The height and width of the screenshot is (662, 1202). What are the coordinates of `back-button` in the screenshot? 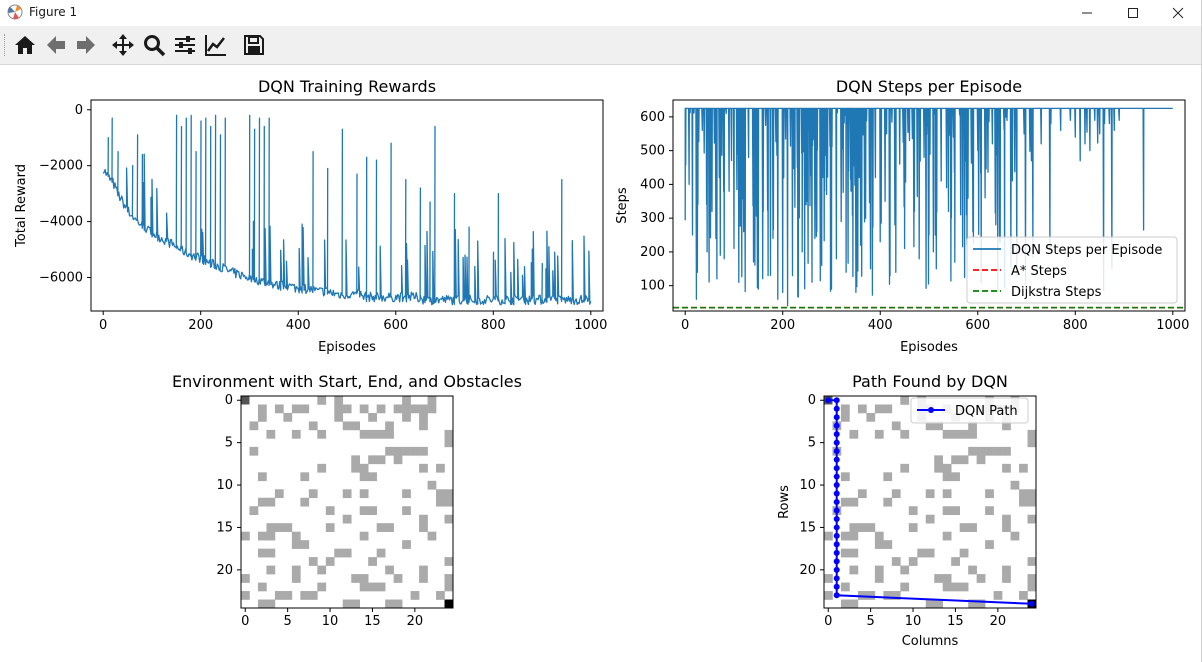 It's located at (56, 45).